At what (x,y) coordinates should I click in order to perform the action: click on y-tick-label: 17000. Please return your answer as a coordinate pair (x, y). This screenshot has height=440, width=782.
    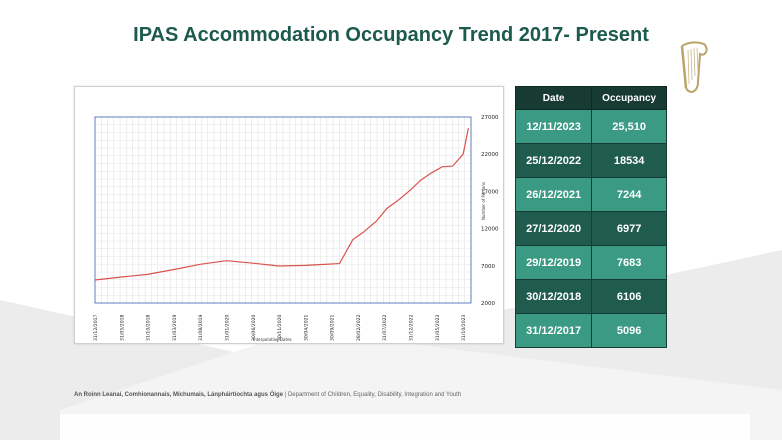
    Looking at the image, I should click on (490, 192).